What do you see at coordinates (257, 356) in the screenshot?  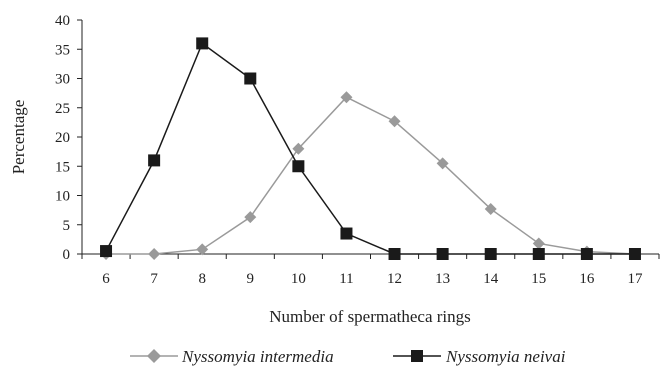 I see `legend-label-0: Nyssomyia intermedia` at bounding box center [257, 356].